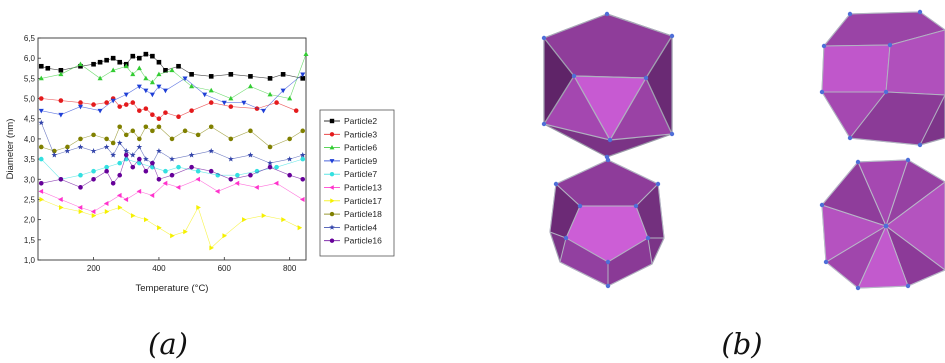 This screenshot has width=945, height=363. Describe the element at coordinates (30, 260) in the screenshot. I see `y-tick-label: 1,0` at that location.